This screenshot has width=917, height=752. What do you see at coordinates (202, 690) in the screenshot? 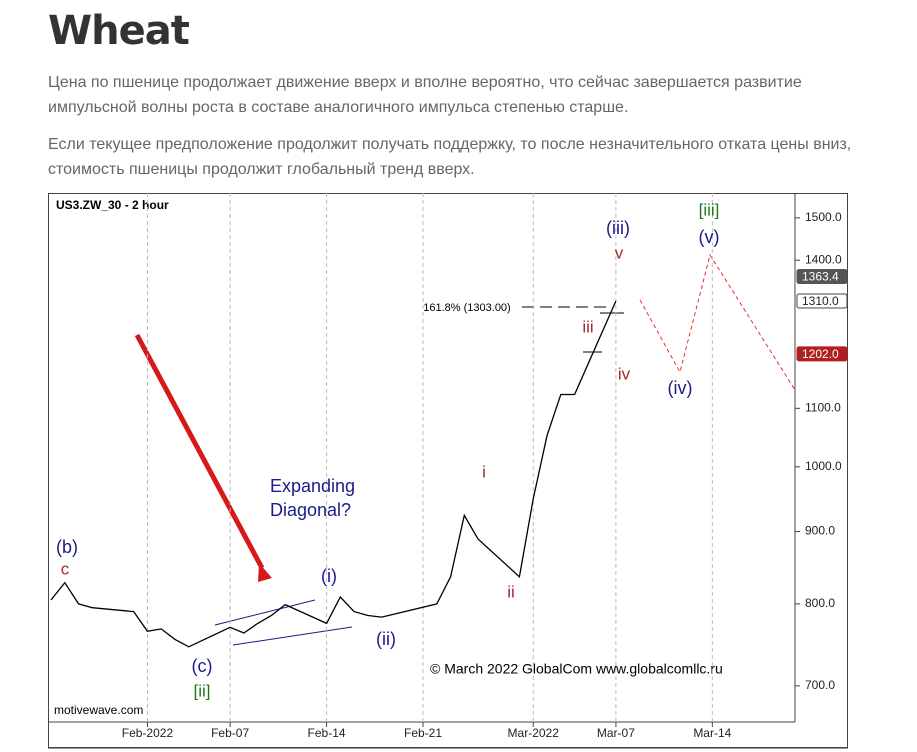
I see `annotation: [ii]` at bounding box center [202, 690].